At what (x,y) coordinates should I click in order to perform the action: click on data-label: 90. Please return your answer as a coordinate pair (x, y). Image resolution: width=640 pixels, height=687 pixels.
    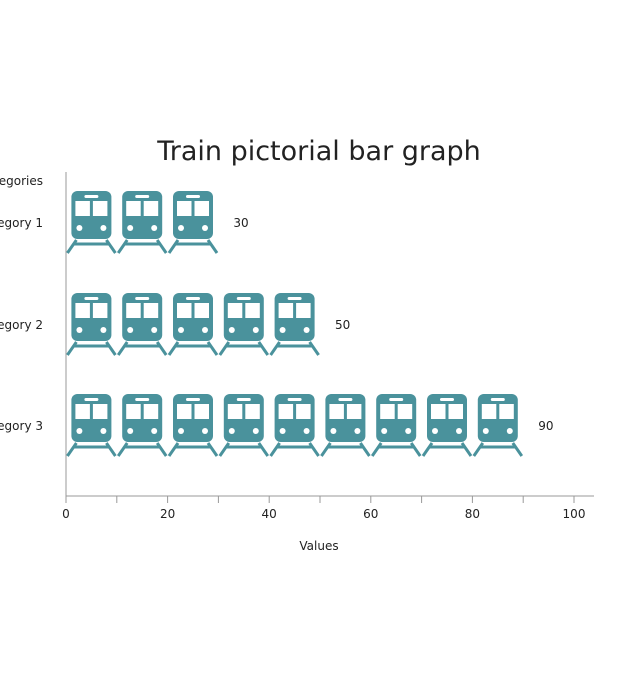
    Looking at the image, I should click on (545, 426).